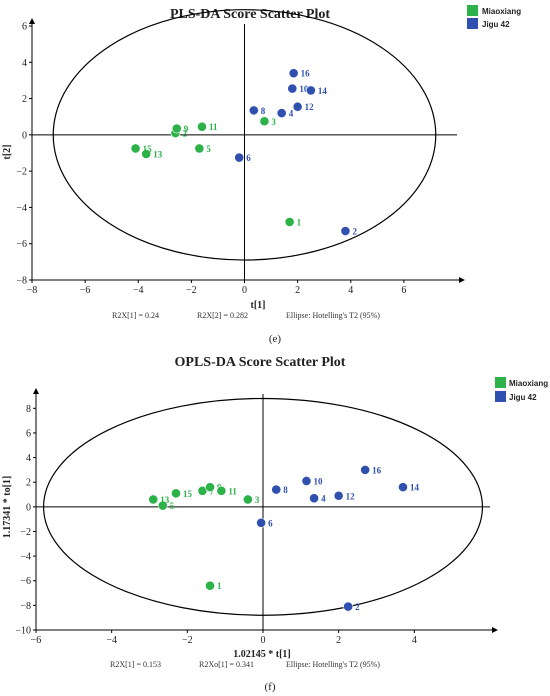 The height and width of the screenshot is (696, 550). What do you see at coordinates (21, 208) in the screenshot?
I see `plsda-y-tick-label: −4` at bounding box center [21, 208].